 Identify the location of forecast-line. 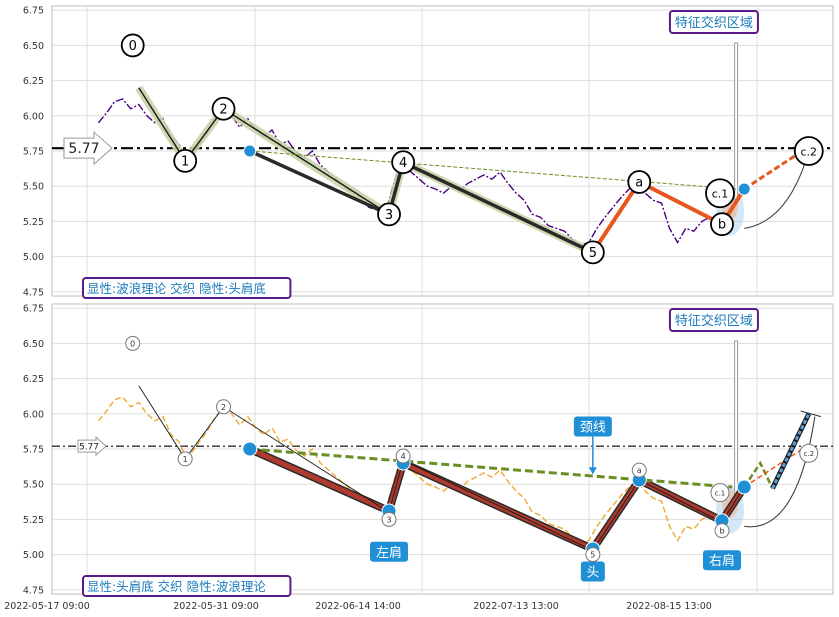
(776, 466).